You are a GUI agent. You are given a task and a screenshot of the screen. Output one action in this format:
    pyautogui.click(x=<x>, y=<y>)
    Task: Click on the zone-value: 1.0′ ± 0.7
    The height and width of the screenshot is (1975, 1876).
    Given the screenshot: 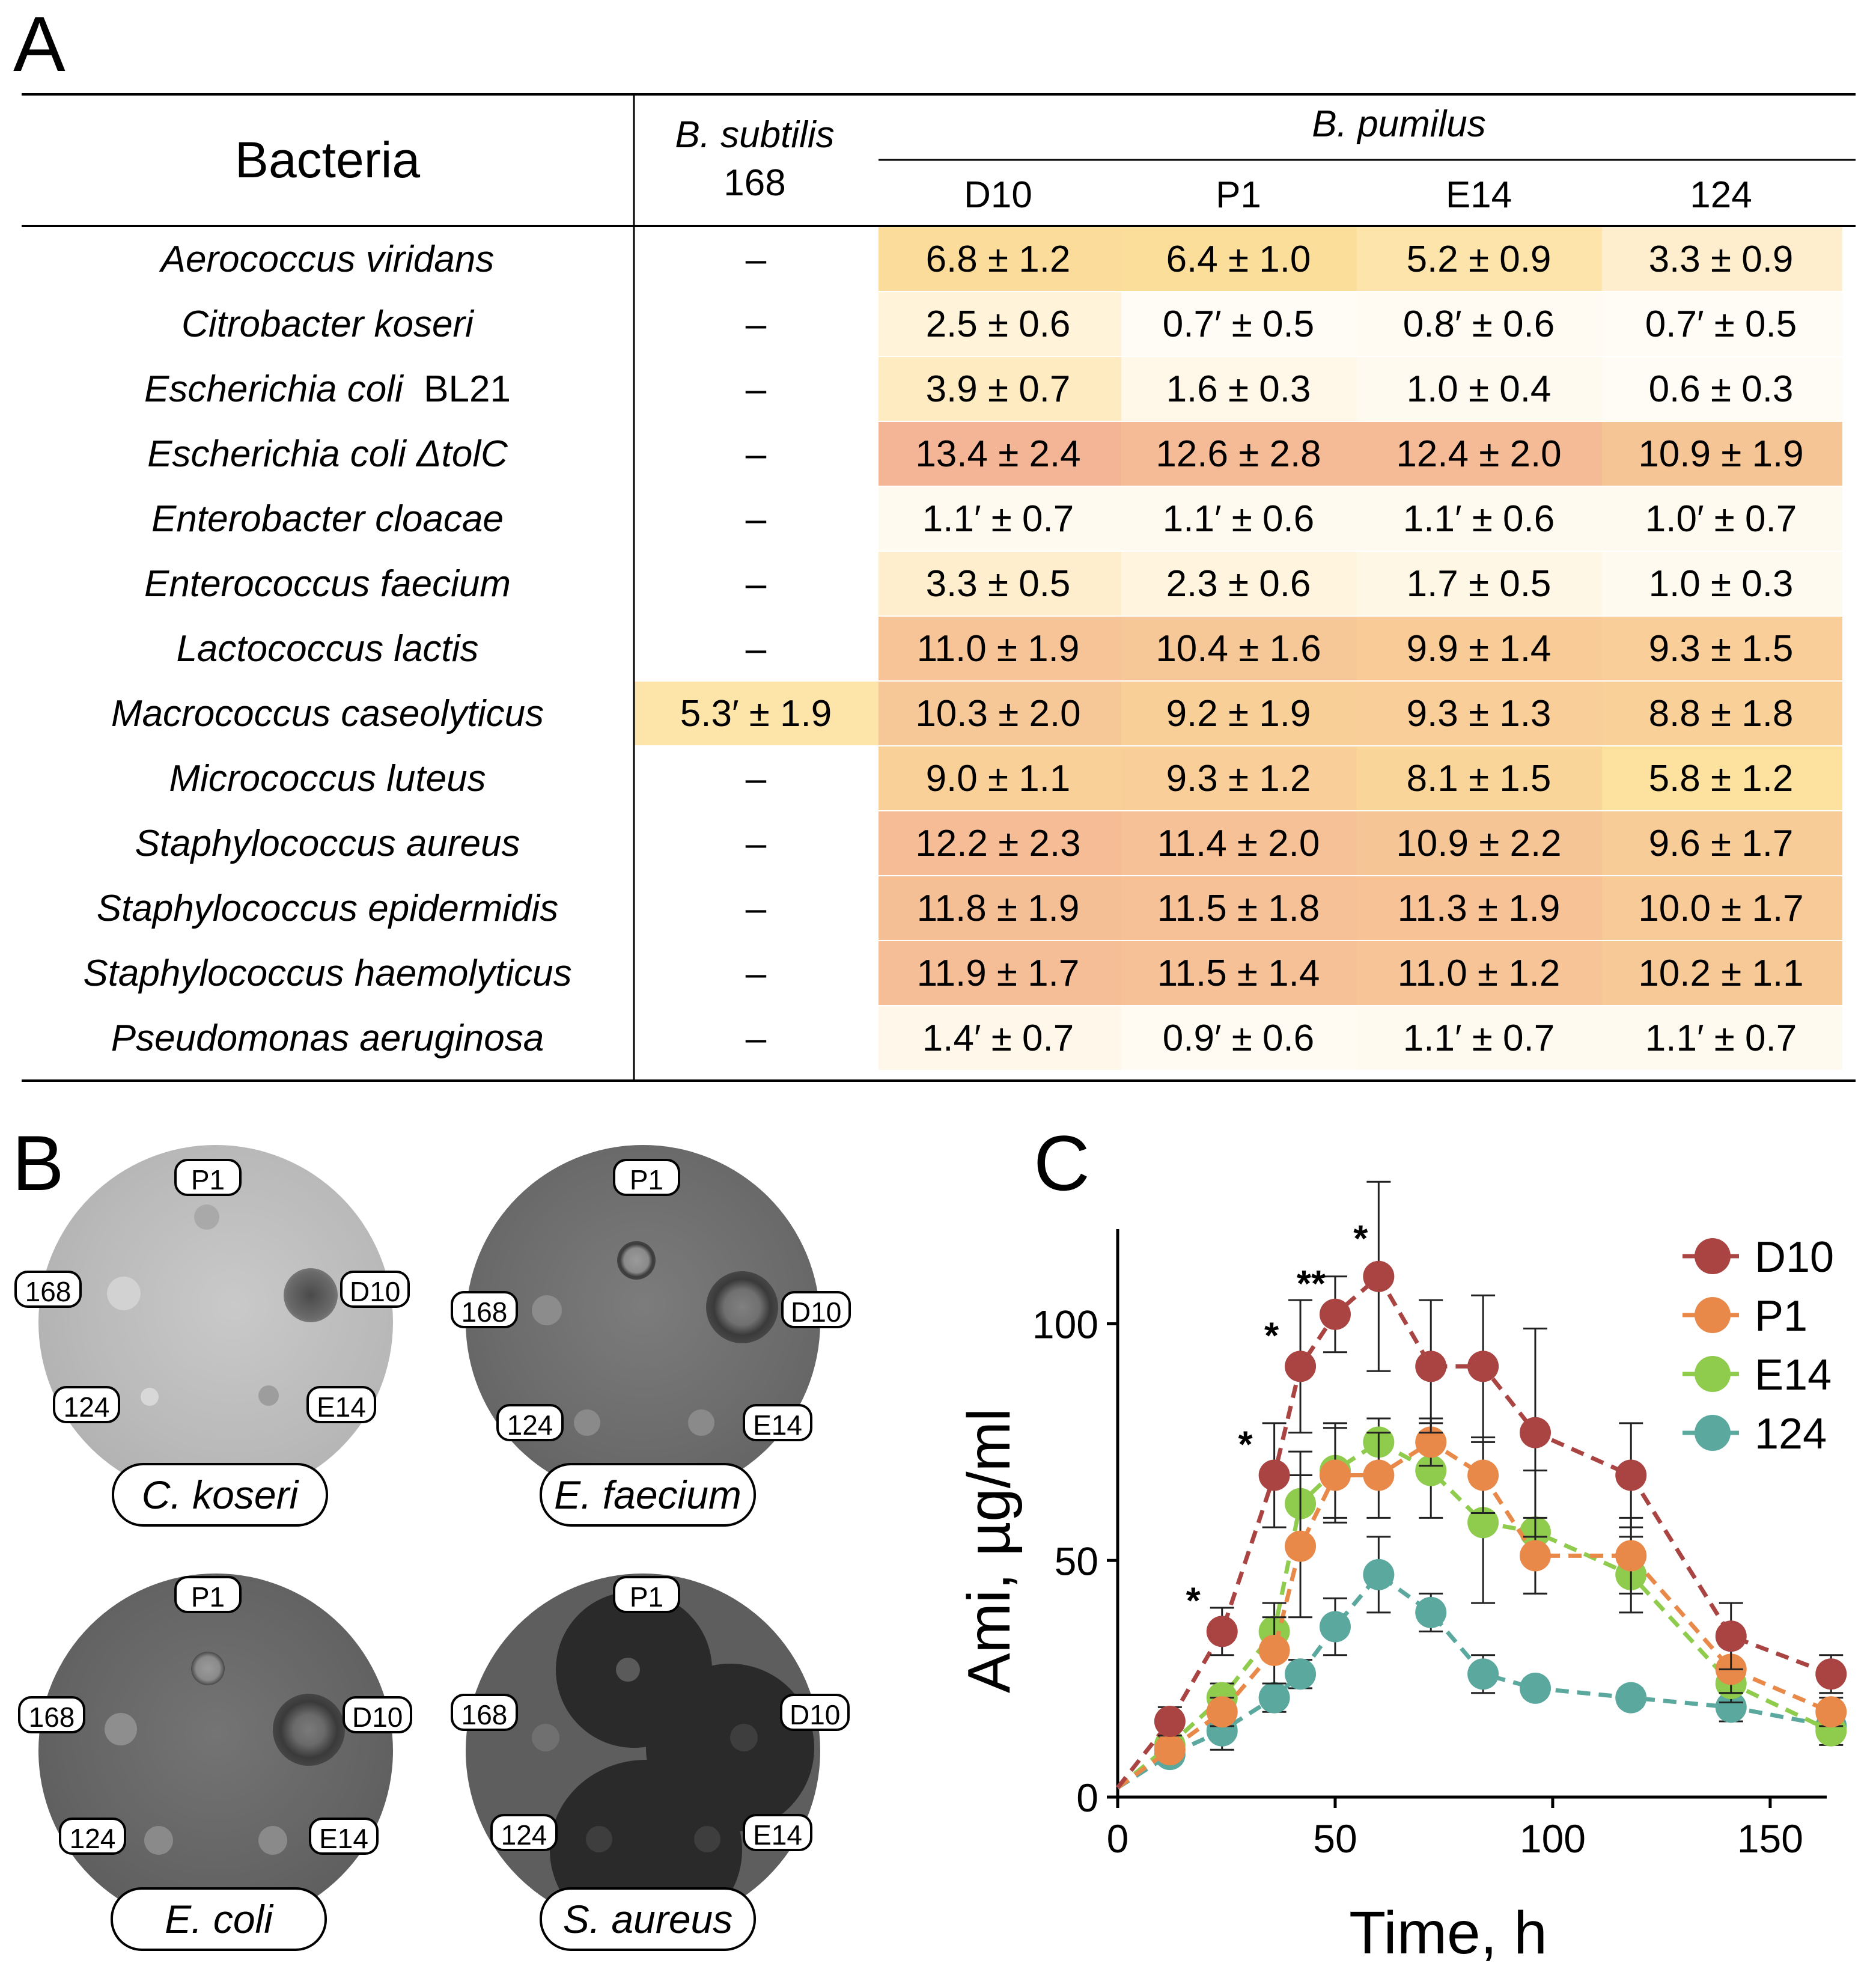 What is the action you would take?
    pyautogui.click(x=1721, y=519)
    